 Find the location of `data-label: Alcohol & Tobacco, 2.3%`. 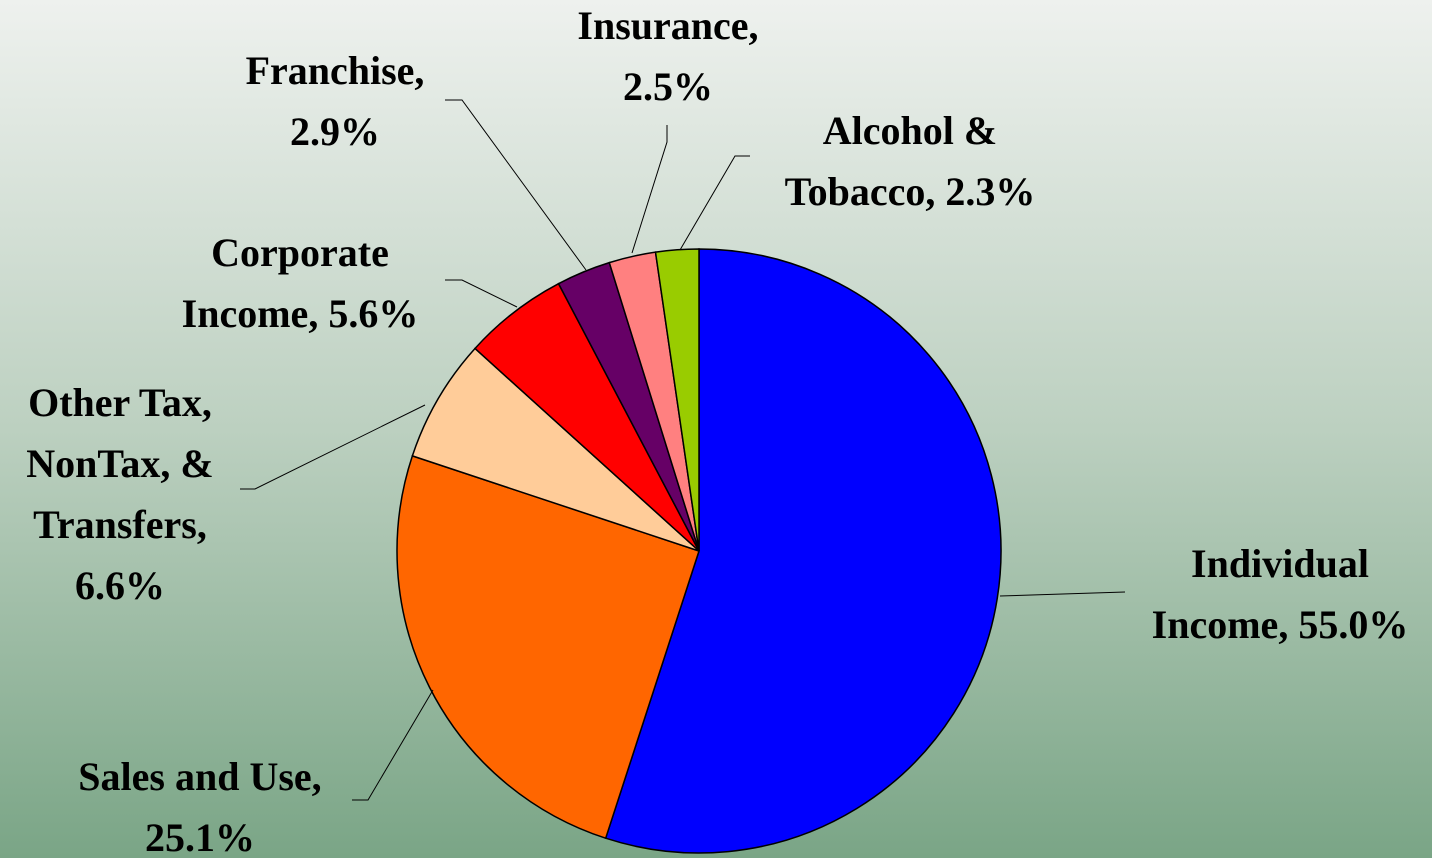

data-label: Alcohol & Tobacco, 2.3% is located at coordinates (910, 161).